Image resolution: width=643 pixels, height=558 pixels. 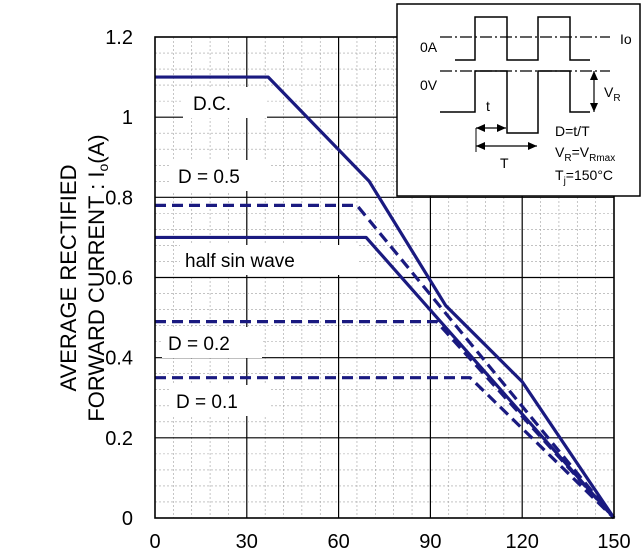 I want to click on y-axis-label-line1: AVERAGE RECTIFIED, so click(x=68, y=278).